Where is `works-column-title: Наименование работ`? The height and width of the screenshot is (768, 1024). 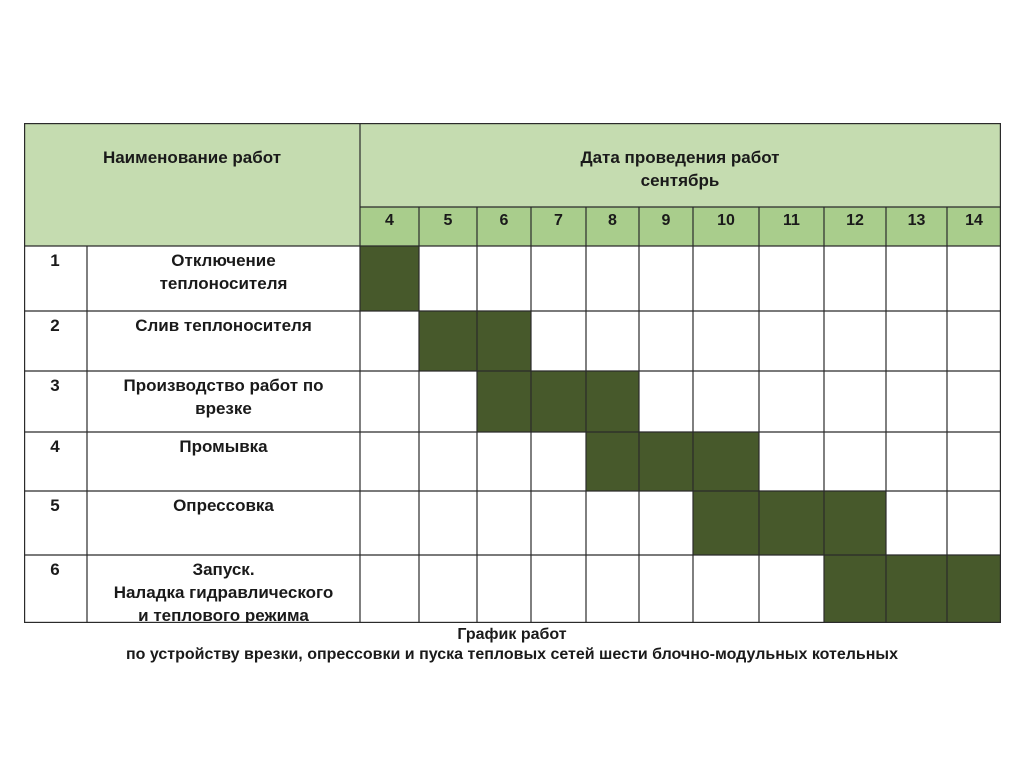
works-column-title: Наименование работ is located at coordinates (192, 157).